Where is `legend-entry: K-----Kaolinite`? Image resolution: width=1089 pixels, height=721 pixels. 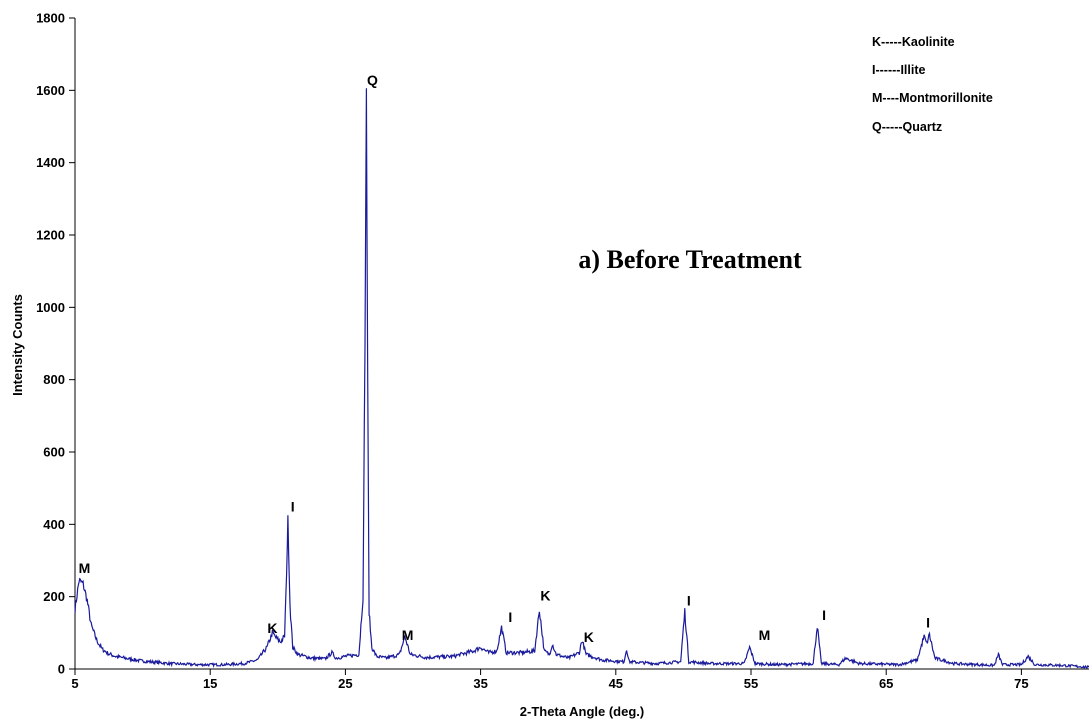
legend-entry: K-----Kaolinite is located at coordinates (913, 42).